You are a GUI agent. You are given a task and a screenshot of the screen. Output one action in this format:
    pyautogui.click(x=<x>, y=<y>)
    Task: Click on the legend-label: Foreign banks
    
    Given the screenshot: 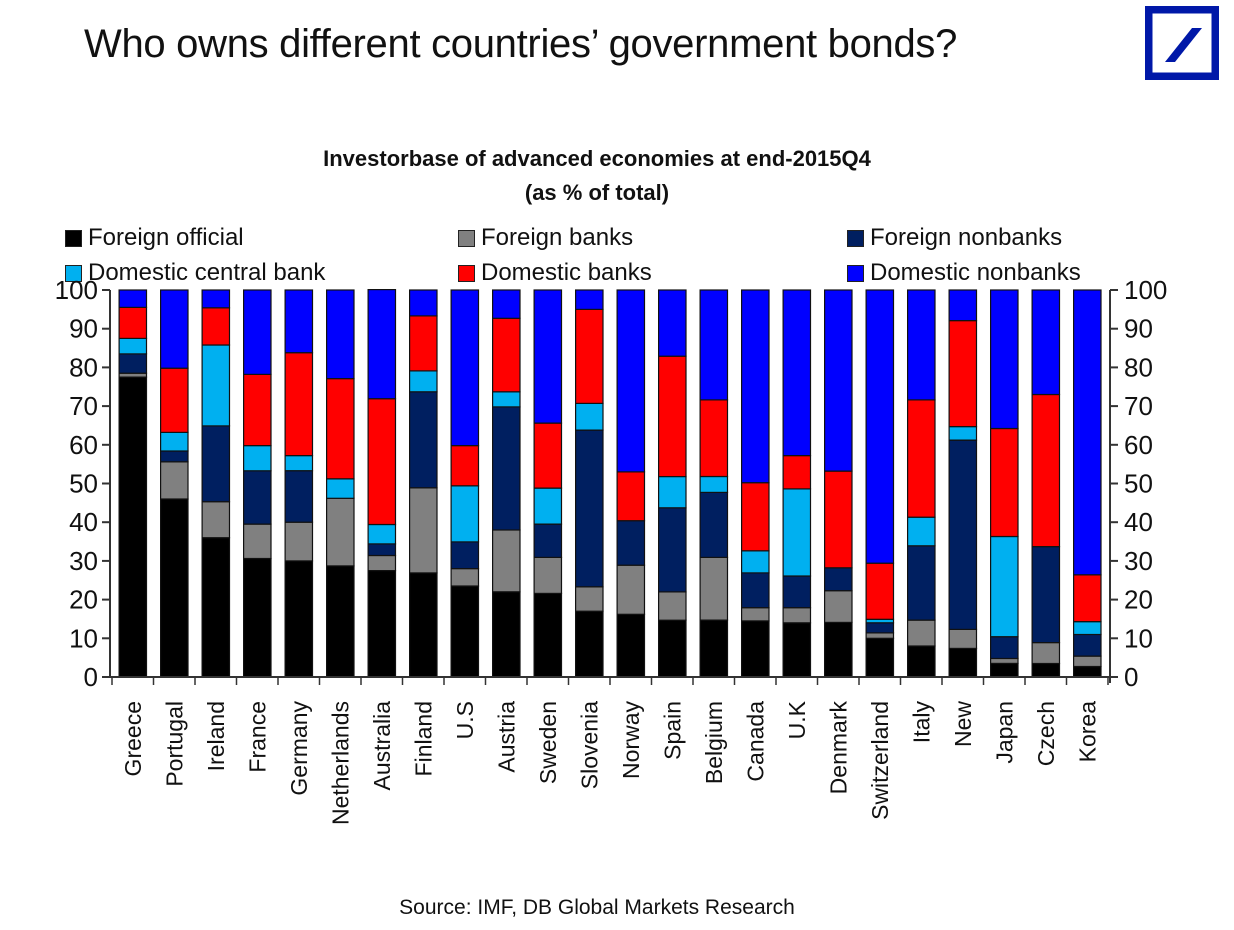 What is the action you would take?
    pyautogui.click(x=557, y=237)
    